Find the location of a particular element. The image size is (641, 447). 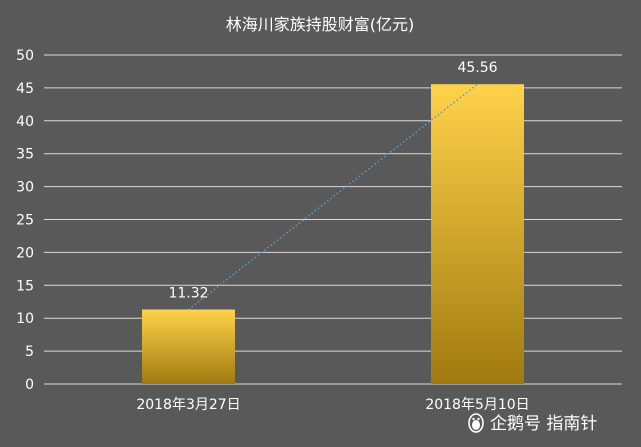

watermark: 企鹅号 指南针 is located at coordinates (532, 423).